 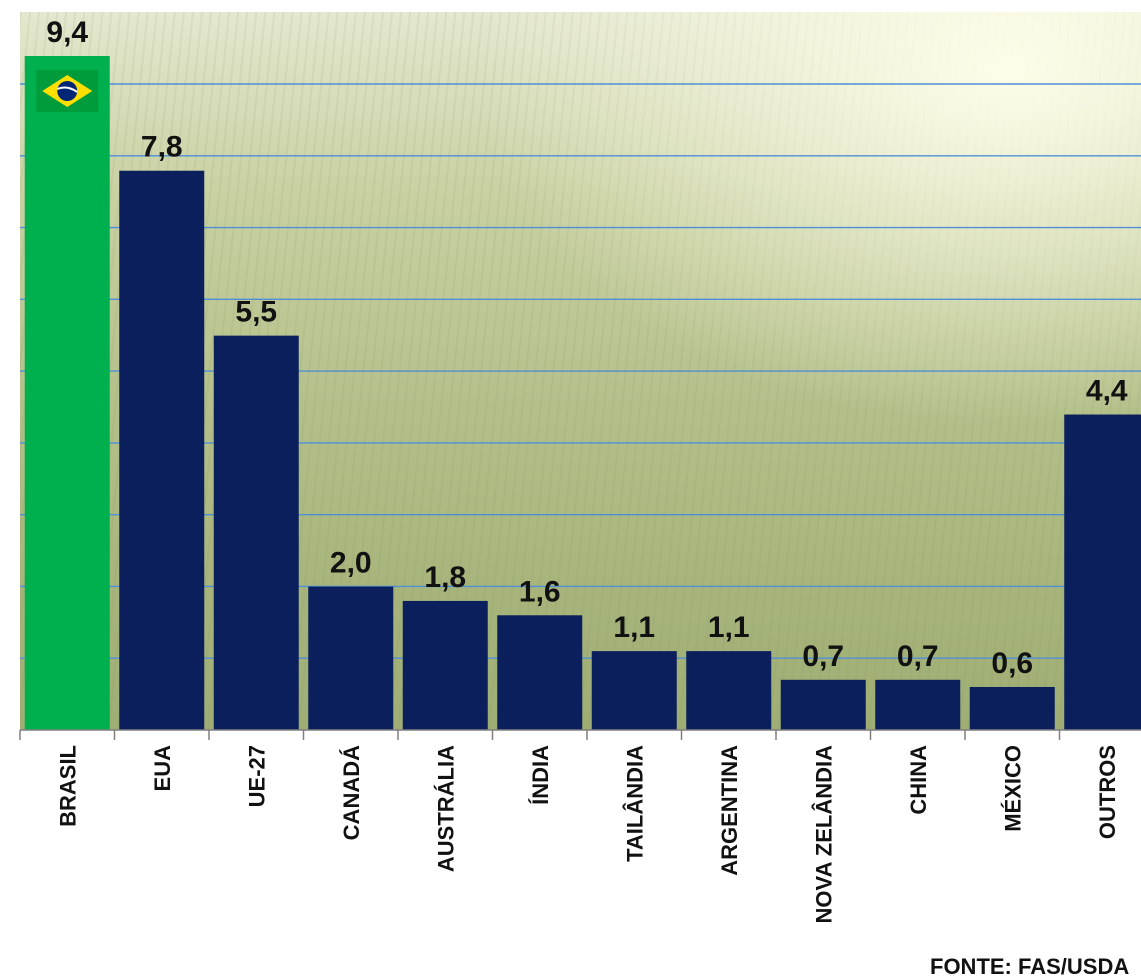 What do you see at coordinates (1102, 572) in the screenshot?
I see `bar-outros` at bounding box center [1102, 572].